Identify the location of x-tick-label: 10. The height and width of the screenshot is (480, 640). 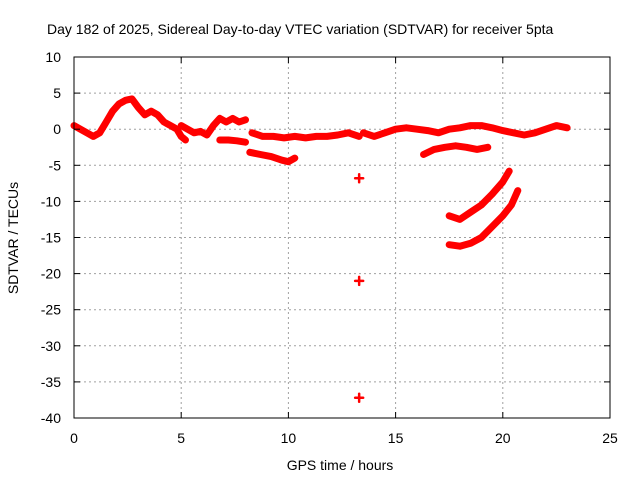
(289, 438).